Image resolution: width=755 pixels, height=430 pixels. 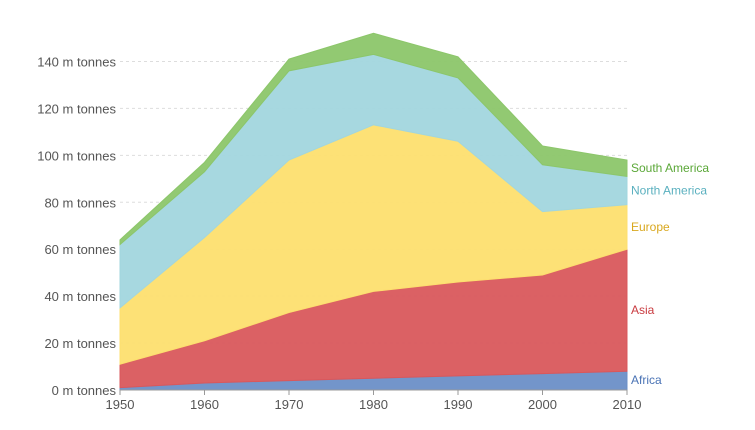 What do you see at coordinates (458, 404) in the screenshot?
I see `x-tick-label: 1990` at bounding box center [458, 404].